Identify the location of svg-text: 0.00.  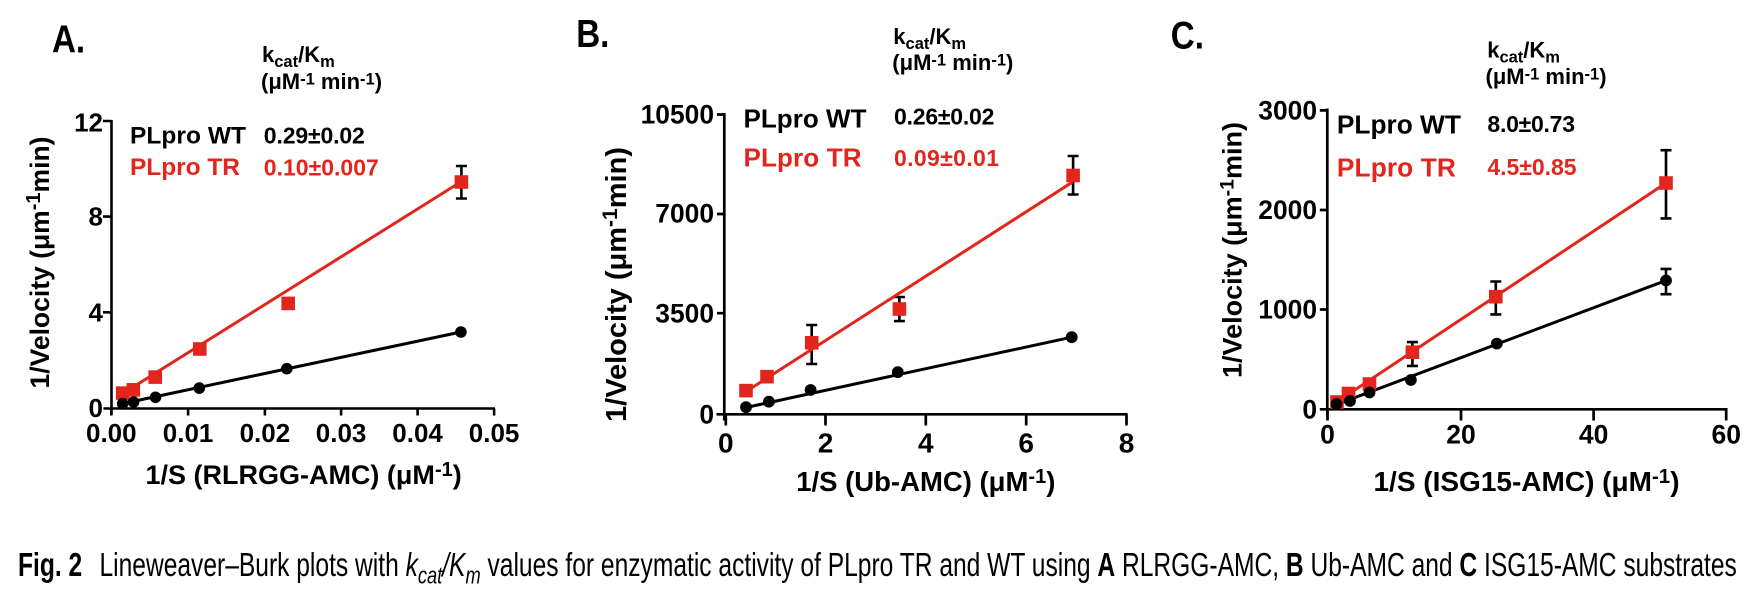
(111, 433).